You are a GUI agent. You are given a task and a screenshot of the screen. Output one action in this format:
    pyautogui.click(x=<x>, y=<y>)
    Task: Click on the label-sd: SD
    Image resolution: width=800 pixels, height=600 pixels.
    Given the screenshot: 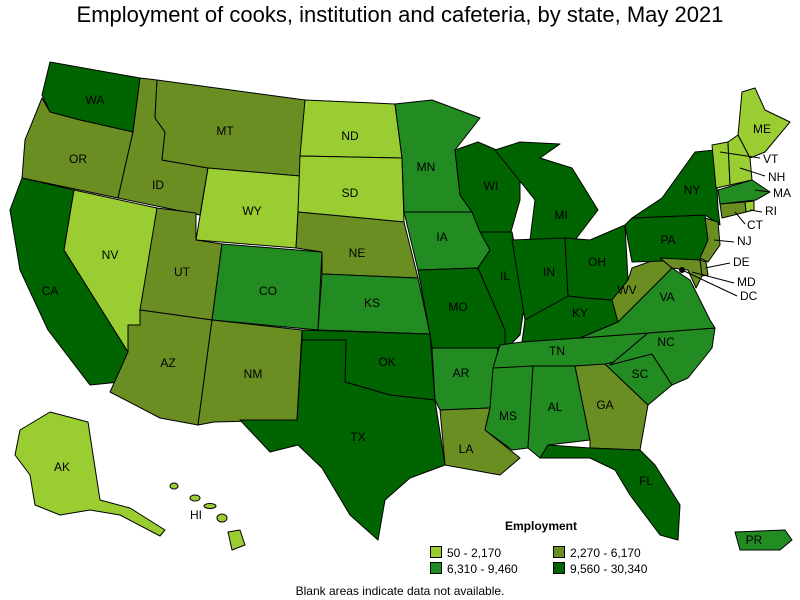 What is the action you would take?
    pyautogui.click(x=350, y=193)
    